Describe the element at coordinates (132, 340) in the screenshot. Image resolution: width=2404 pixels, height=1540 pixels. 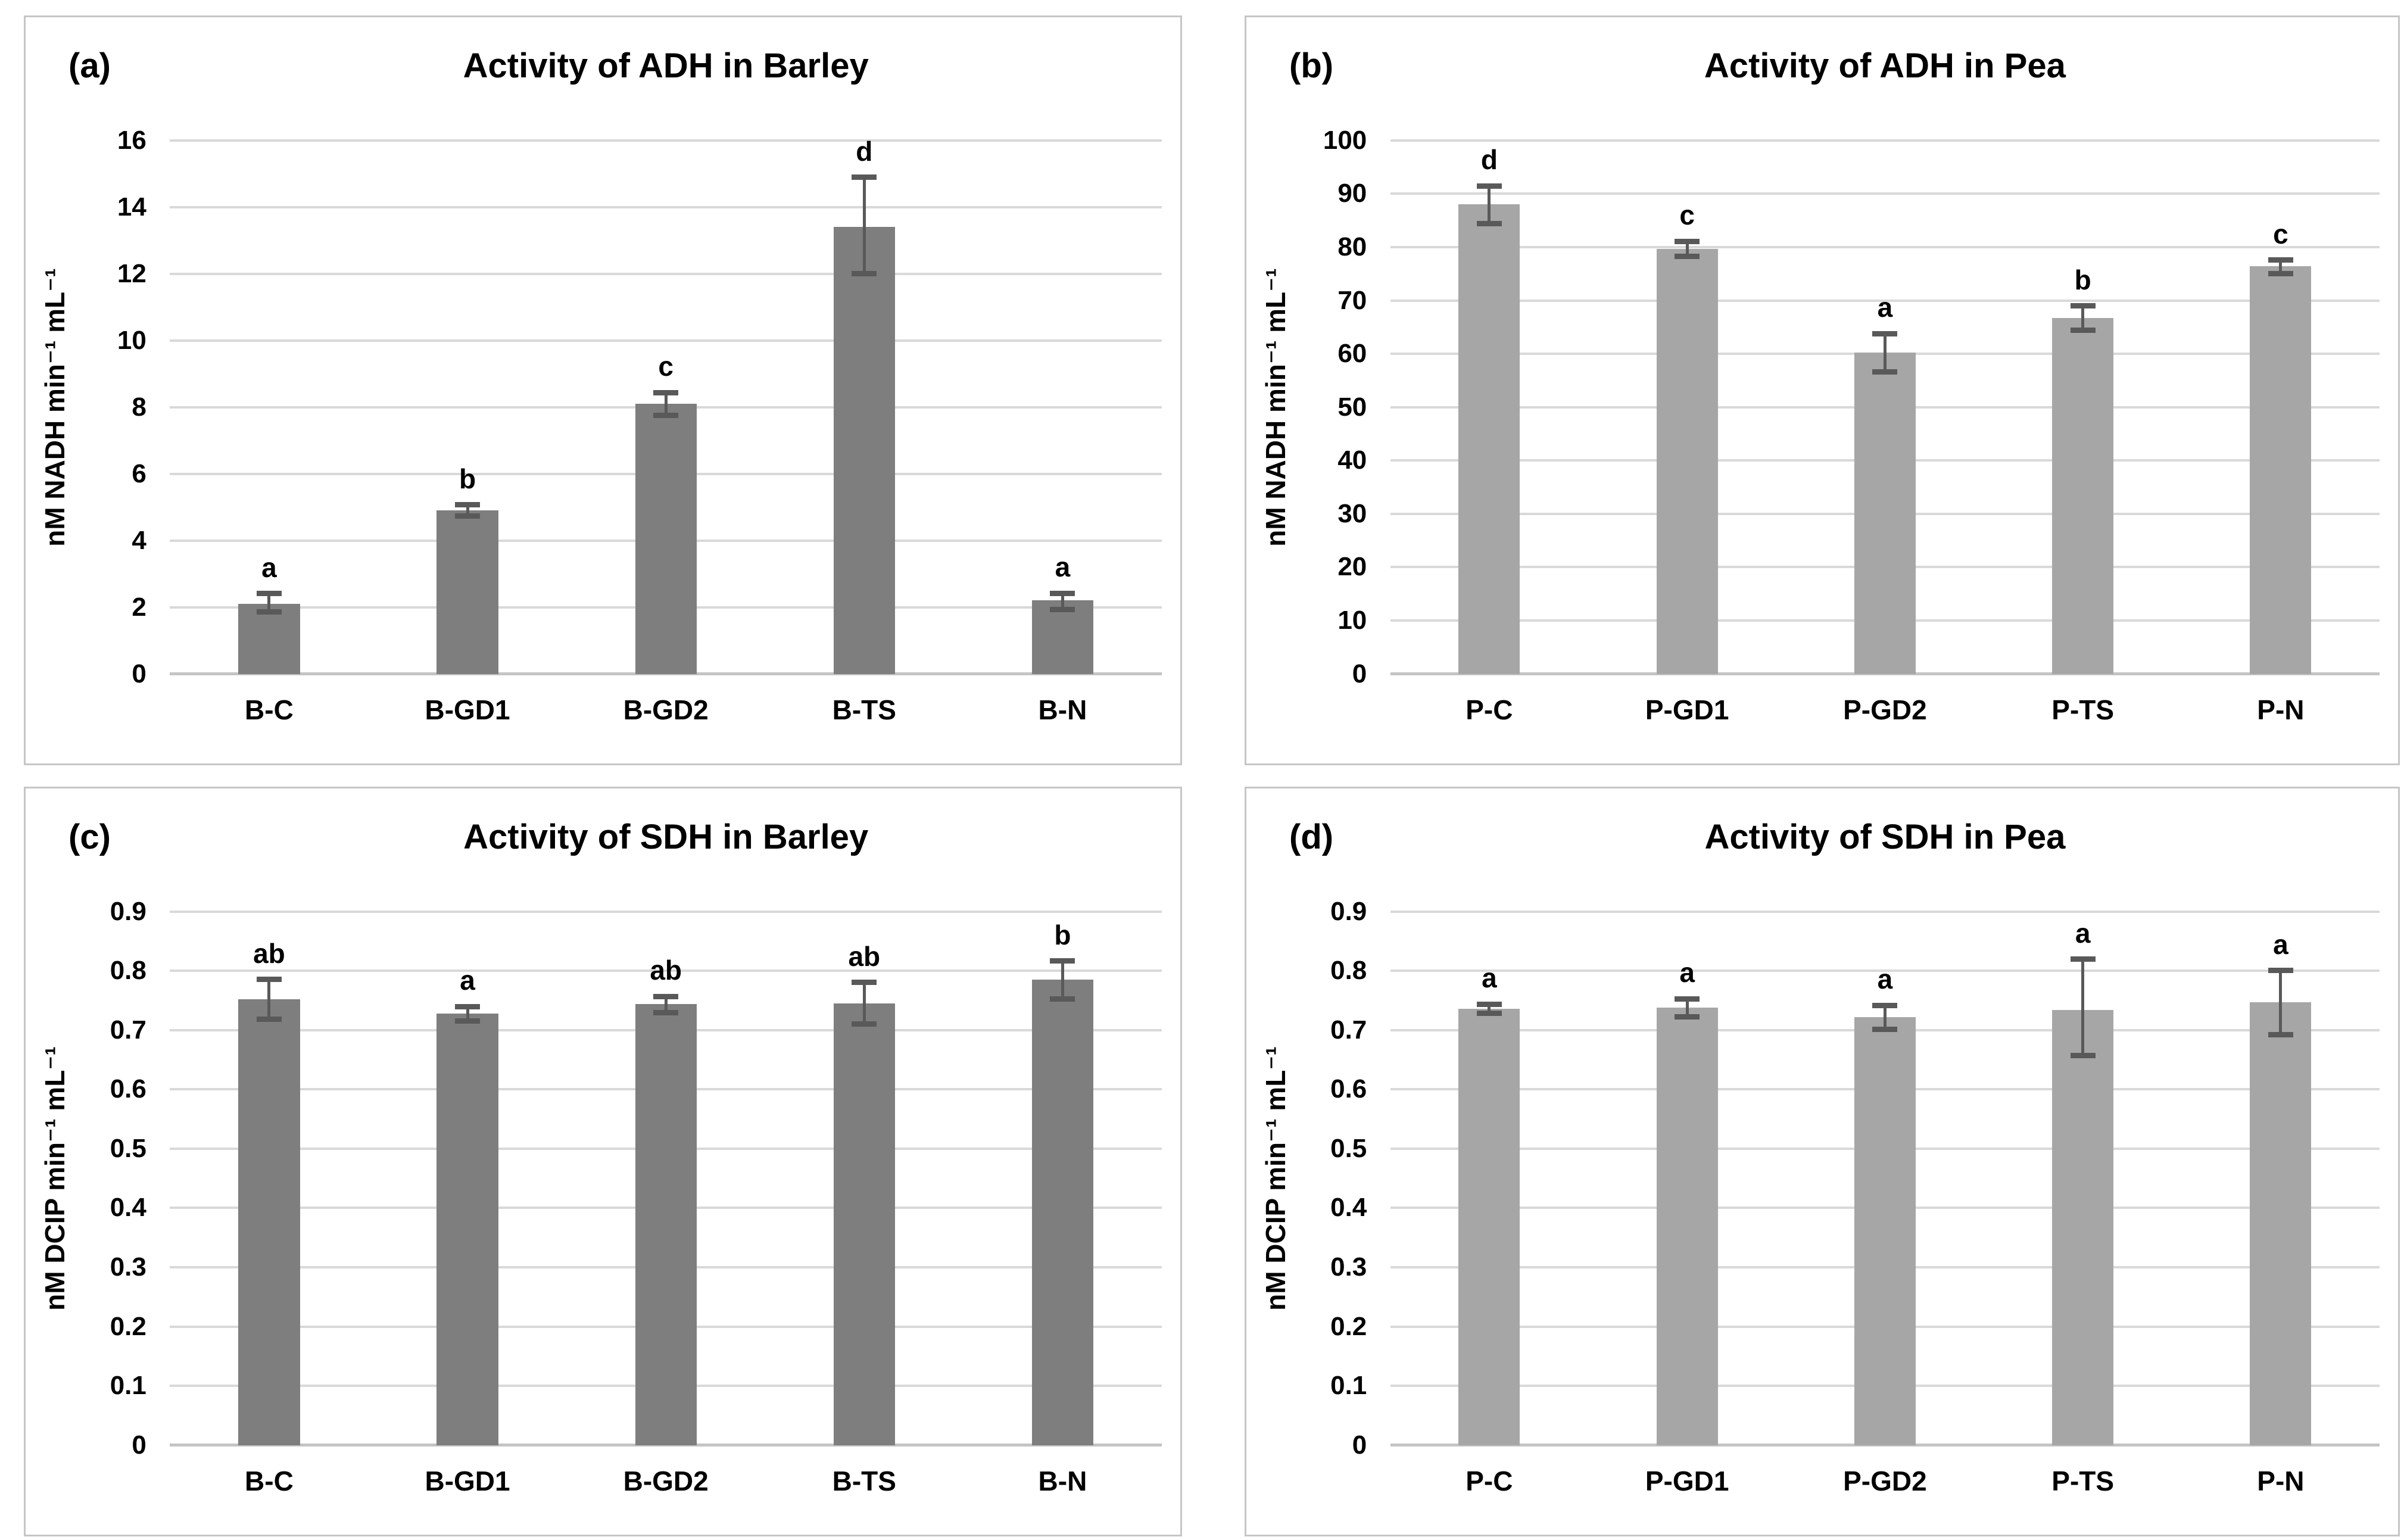
I see `y-tick-label: 10` at that location.